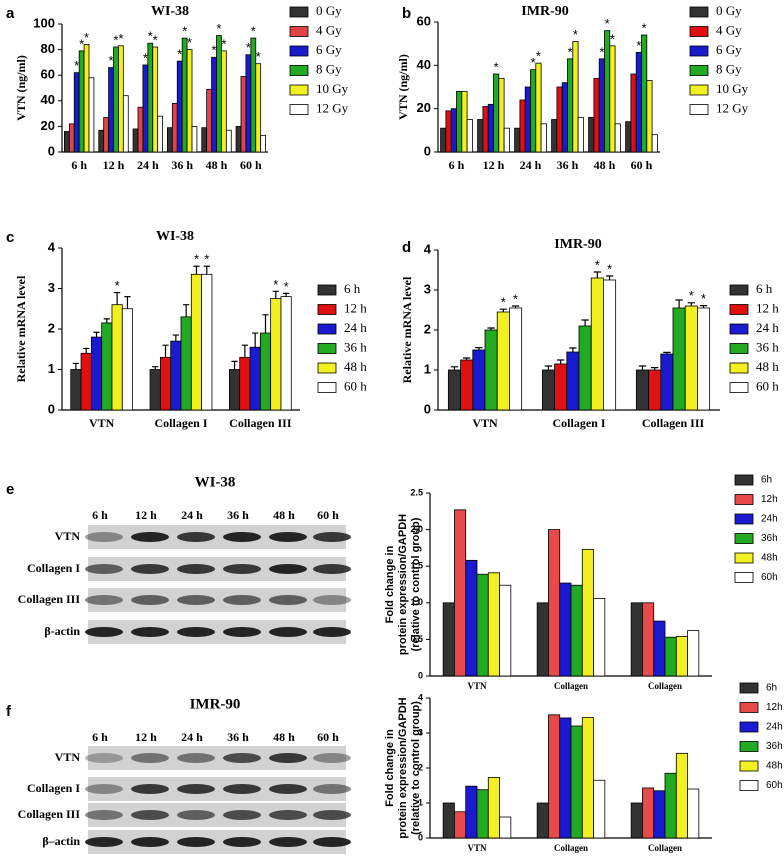 This screenshot has width=784, height=856. Describe the element at coordinates (769, 558) in the screenshot. I see `legend-label: 48h` at that location.